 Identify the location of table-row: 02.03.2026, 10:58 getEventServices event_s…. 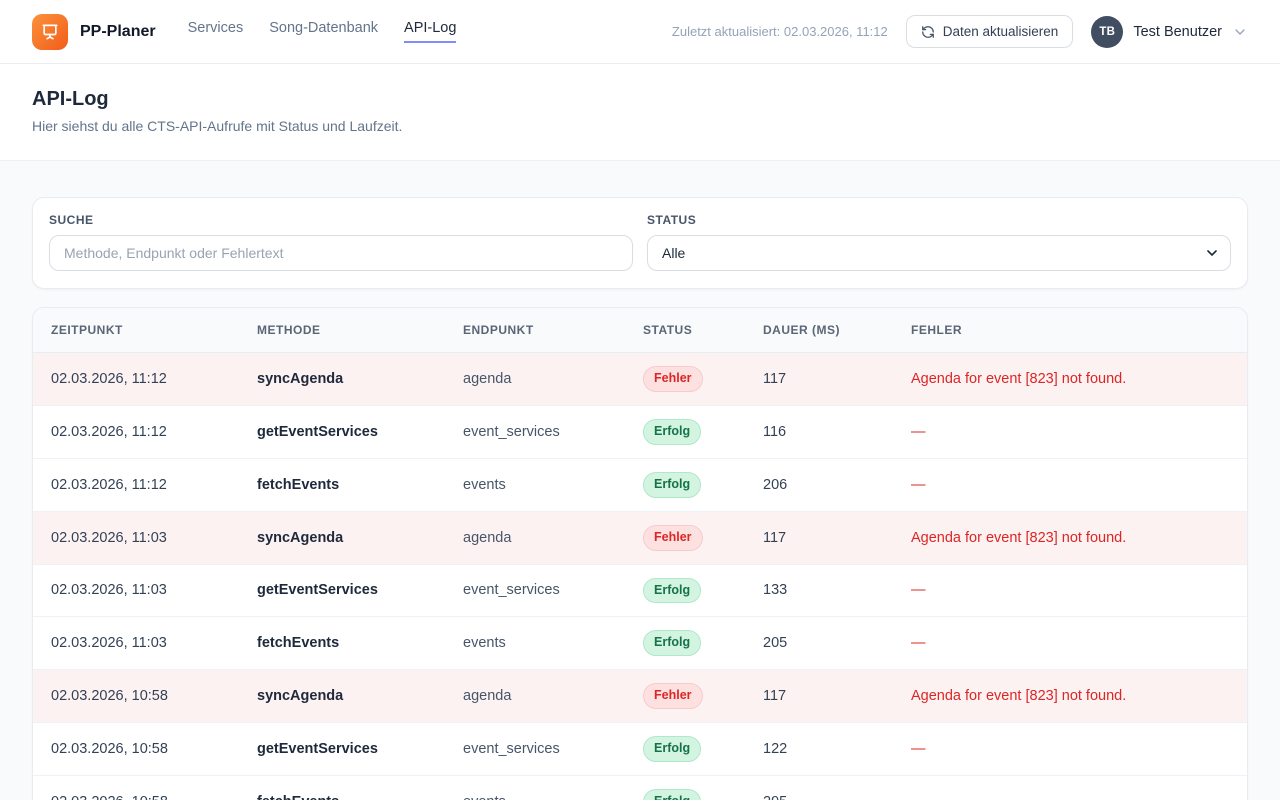
(640, 749).